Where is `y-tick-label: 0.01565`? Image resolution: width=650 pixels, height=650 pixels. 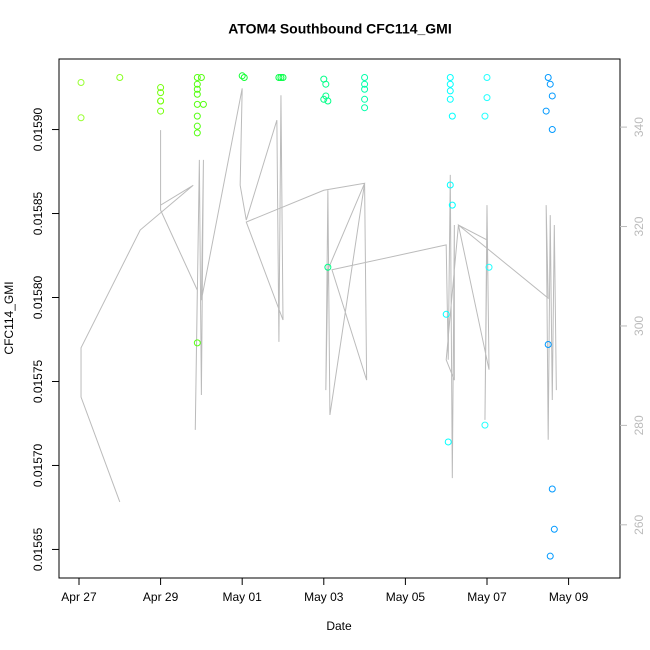
y-tick-label: 0.01565 is located at coordinates (38, 549).